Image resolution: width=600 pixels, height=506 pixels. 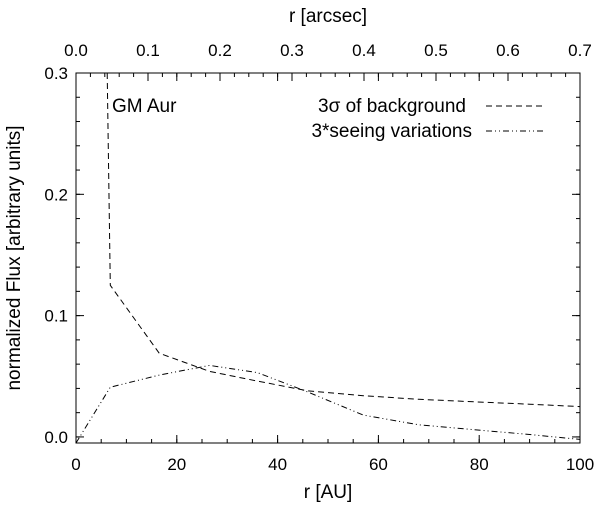 I want to click on x2-axis-title: r [arcsec], so click(x=328, y=16).